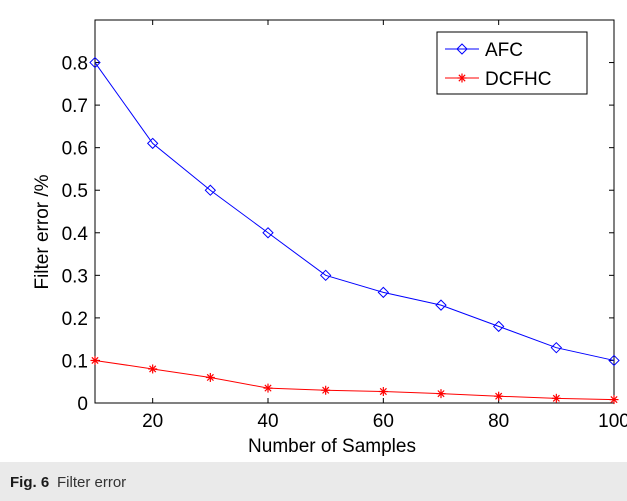 This screenshot has width=627, height=501. Describe the element at coordinates (75, 191) in the screenshot. I see `y-tick-label: 0.5` at that location.